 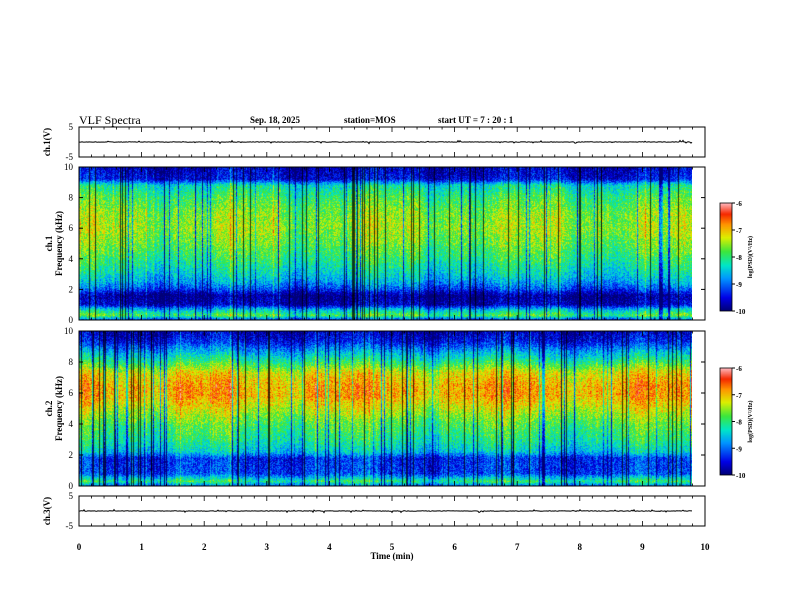 I want to click on x-axis-label: Time (min), so click(x=391, y=556).